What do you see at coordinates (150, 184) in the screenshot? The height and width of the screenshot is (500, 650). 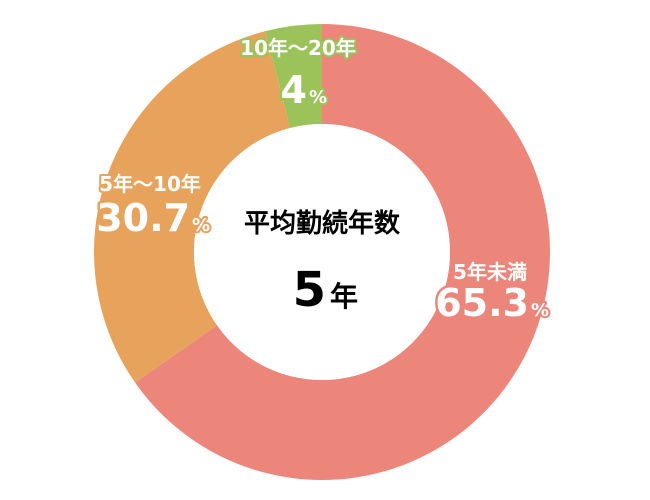 I see `slice-category-label: 5年～10年` at bounding box center [150, 184].